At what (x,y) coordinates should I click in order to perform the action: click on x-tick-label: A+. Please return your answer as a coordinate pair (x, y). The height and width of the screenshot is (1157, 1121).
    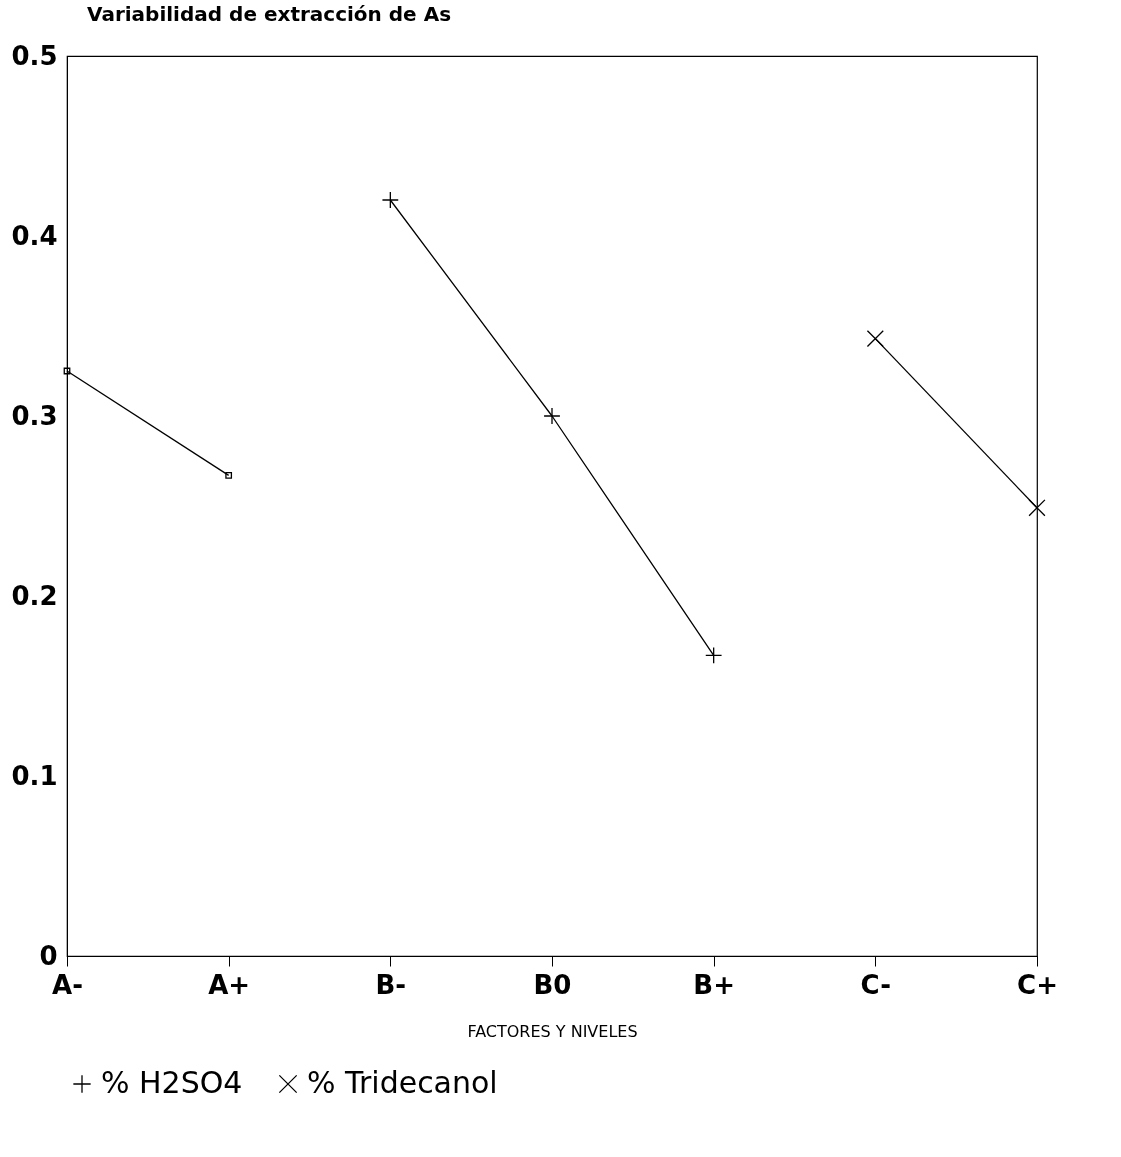
    Looking at the image, I should click on (229, 984).